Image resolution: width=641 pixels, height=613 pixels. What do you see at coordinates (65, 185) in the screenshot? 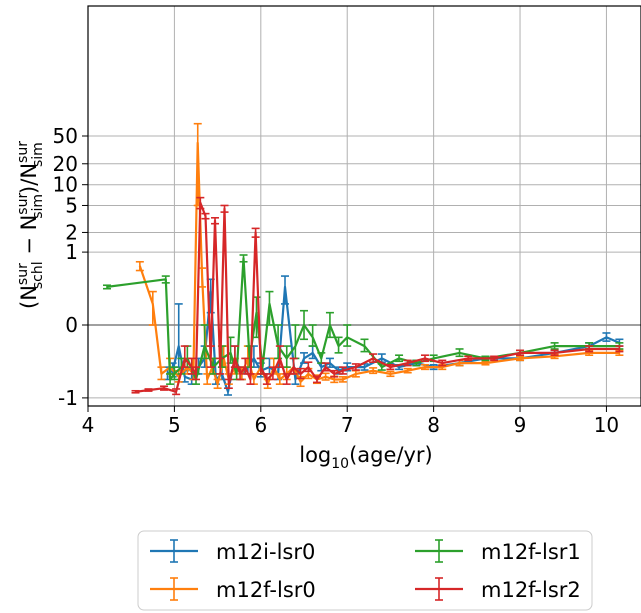
I see `y-tick-label: 10` at bounding box center [65, 185].